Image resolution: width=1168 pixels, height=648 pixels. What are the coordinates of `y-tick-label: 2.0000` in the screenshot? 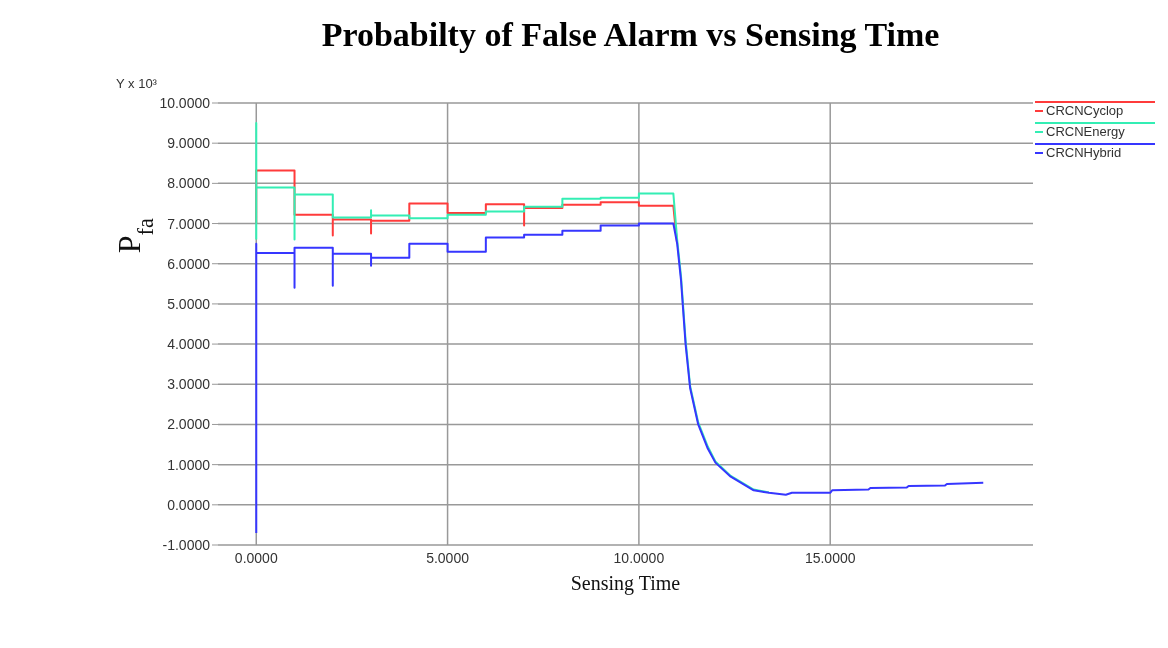 It's located at (189, 424).